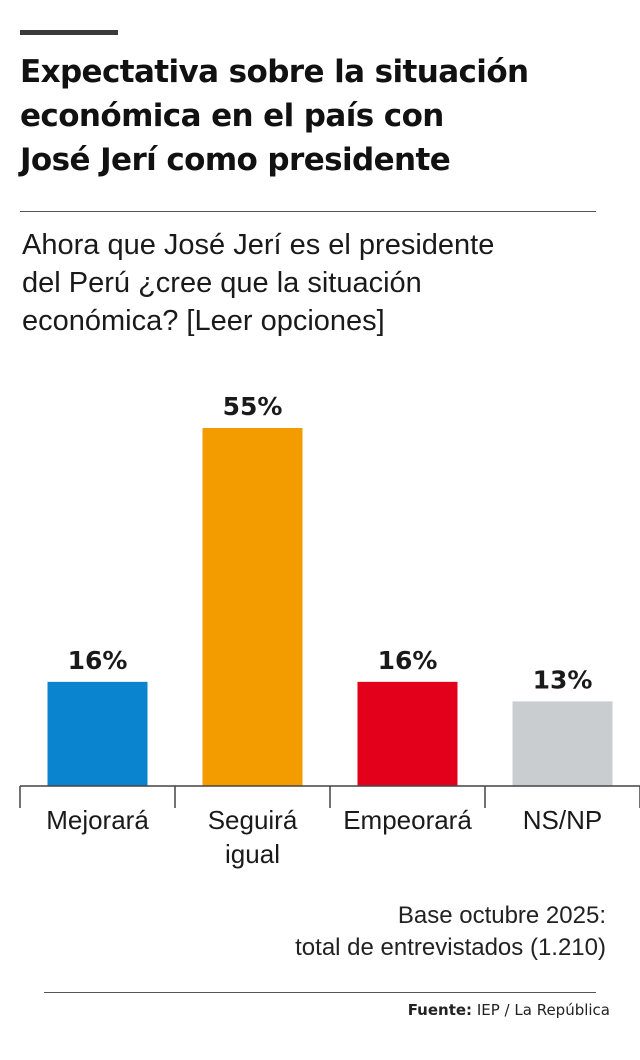  Describe the element at coordinates (563, 679) in the screenshot. I see `value-label-ns-np: 13%` at that location.